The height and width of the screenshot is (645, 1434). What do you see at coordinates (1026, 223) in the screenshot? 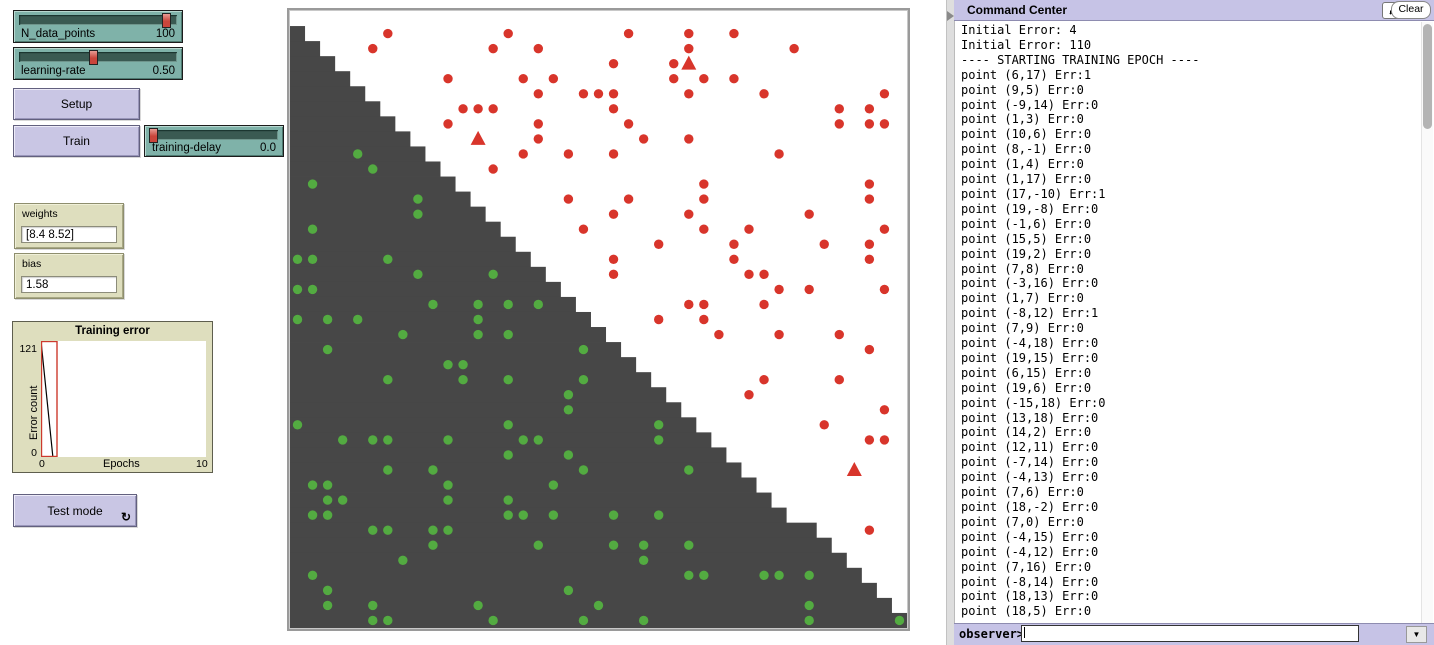
I see `console-line: point (-1,6) Err:0` at bounding box center [1026, 223].